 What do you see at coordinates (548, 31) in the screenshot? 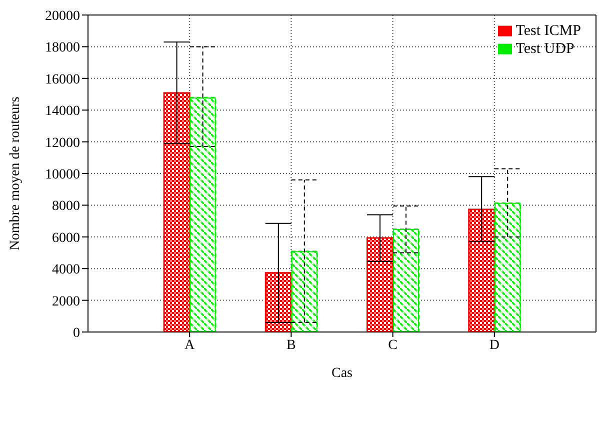
I see `legend-label: Test ICMP` at bounding box center [548, 31].